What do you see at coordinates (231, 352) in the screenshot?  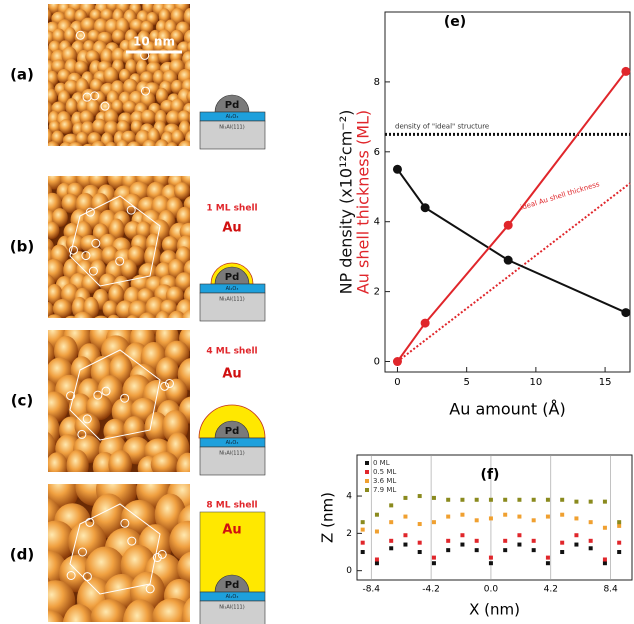 I see `shell-label: 4 ML shell` at bounding box center [231, 352].